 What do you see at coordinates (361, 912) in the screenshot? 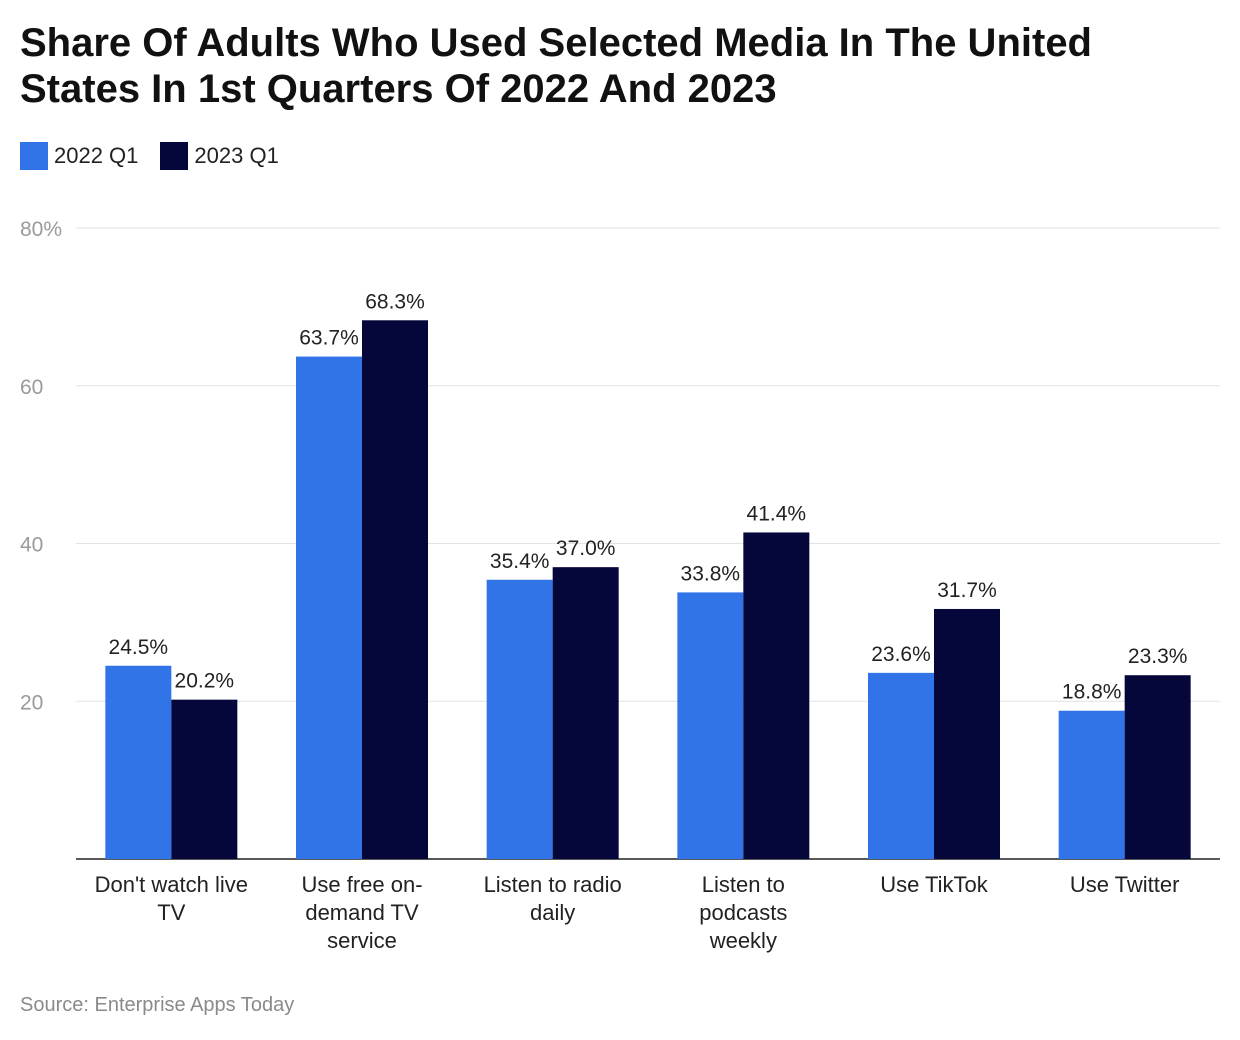
I see `x-tick-label-1: Use free on-demand TV service` at bounding box center [361, 912].